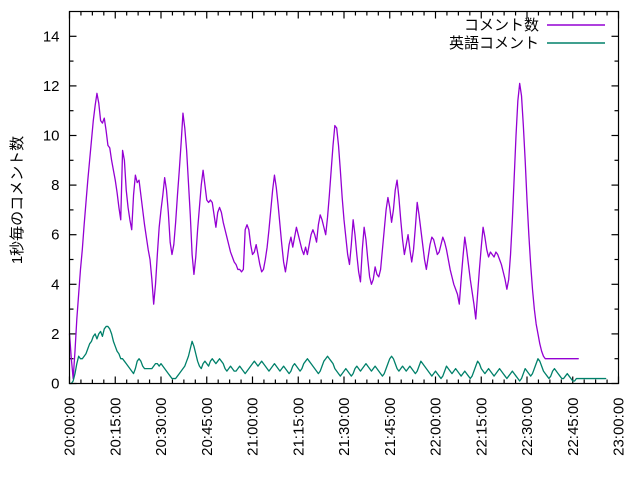 Image resolution: width=640 pixels, height=480 pixels. What do you see at coordinates (253, 427) in the screenshot?
I see `x-tick-label: 21:00:00` at bounding box center [253, 427].